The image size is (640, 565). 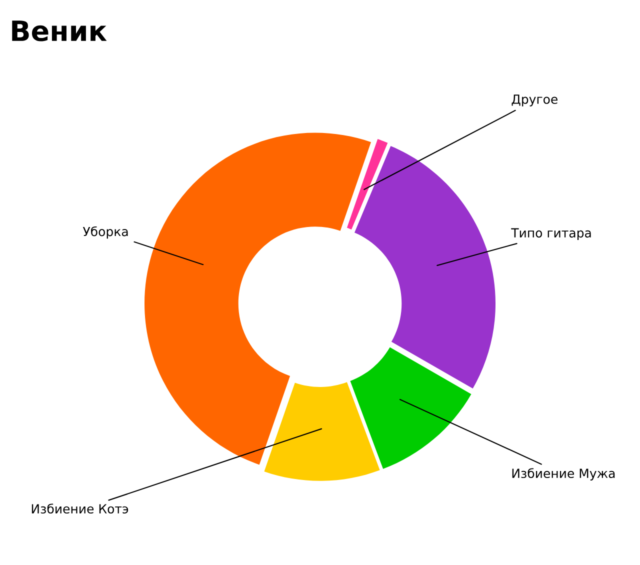 What do you see at coordinates (563, 474) in the screenshot?
I see `slice-label: Избиение Мужа` at bounding box center [563, 474].